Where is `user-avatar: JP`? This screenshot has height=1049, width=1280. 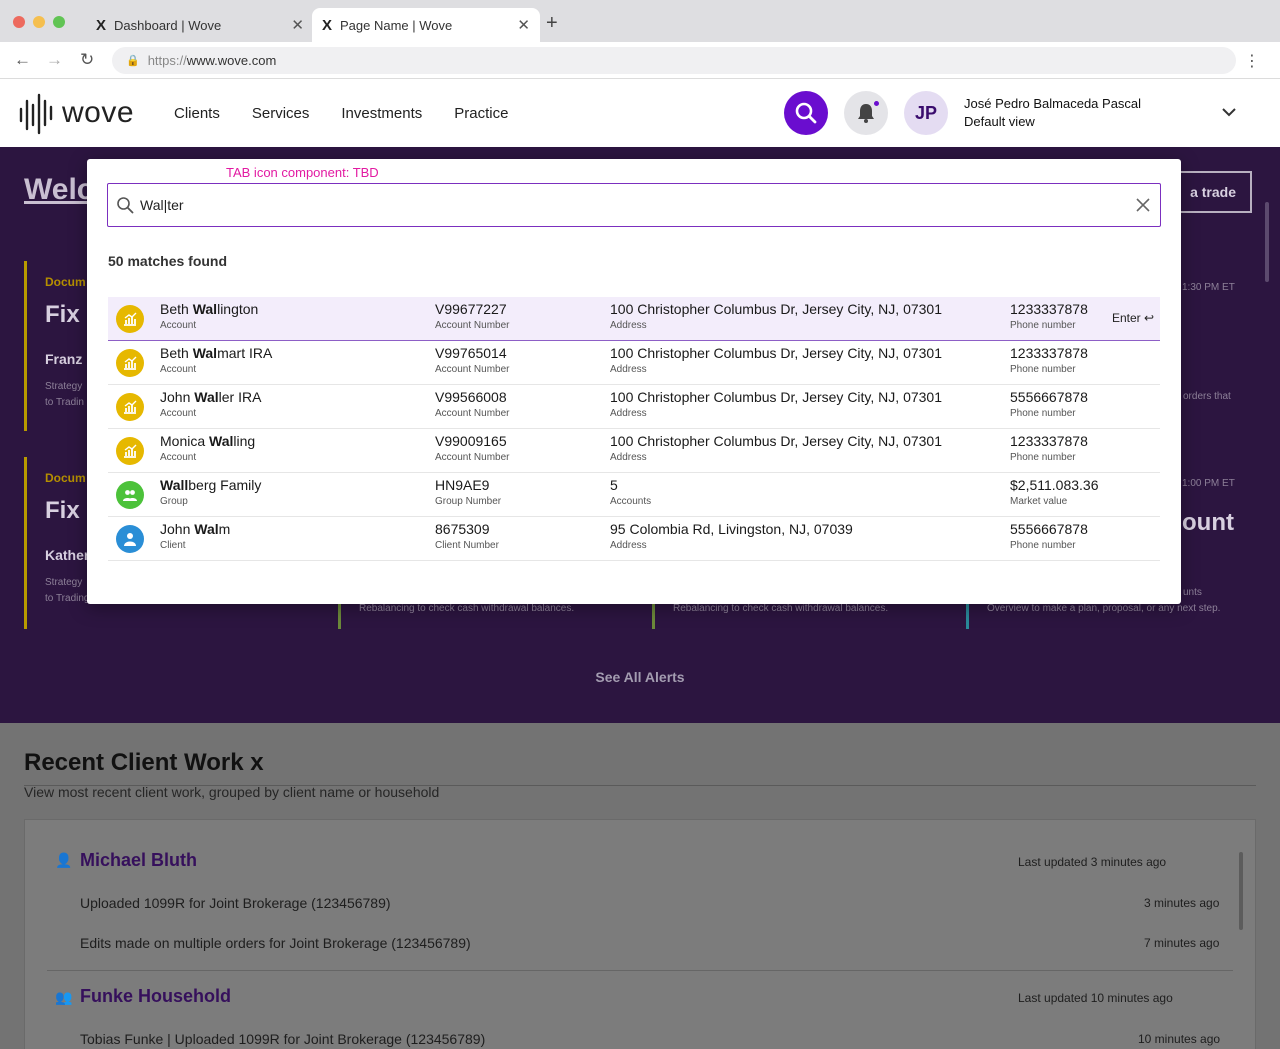 user-avatar: JP is located at coordinates (926, 113).